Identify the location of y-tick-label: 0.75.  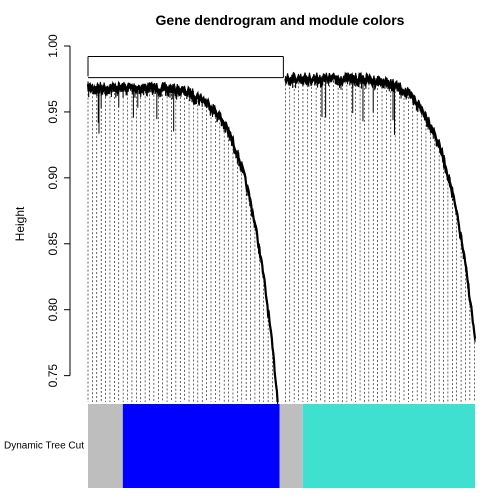
(53, 376).